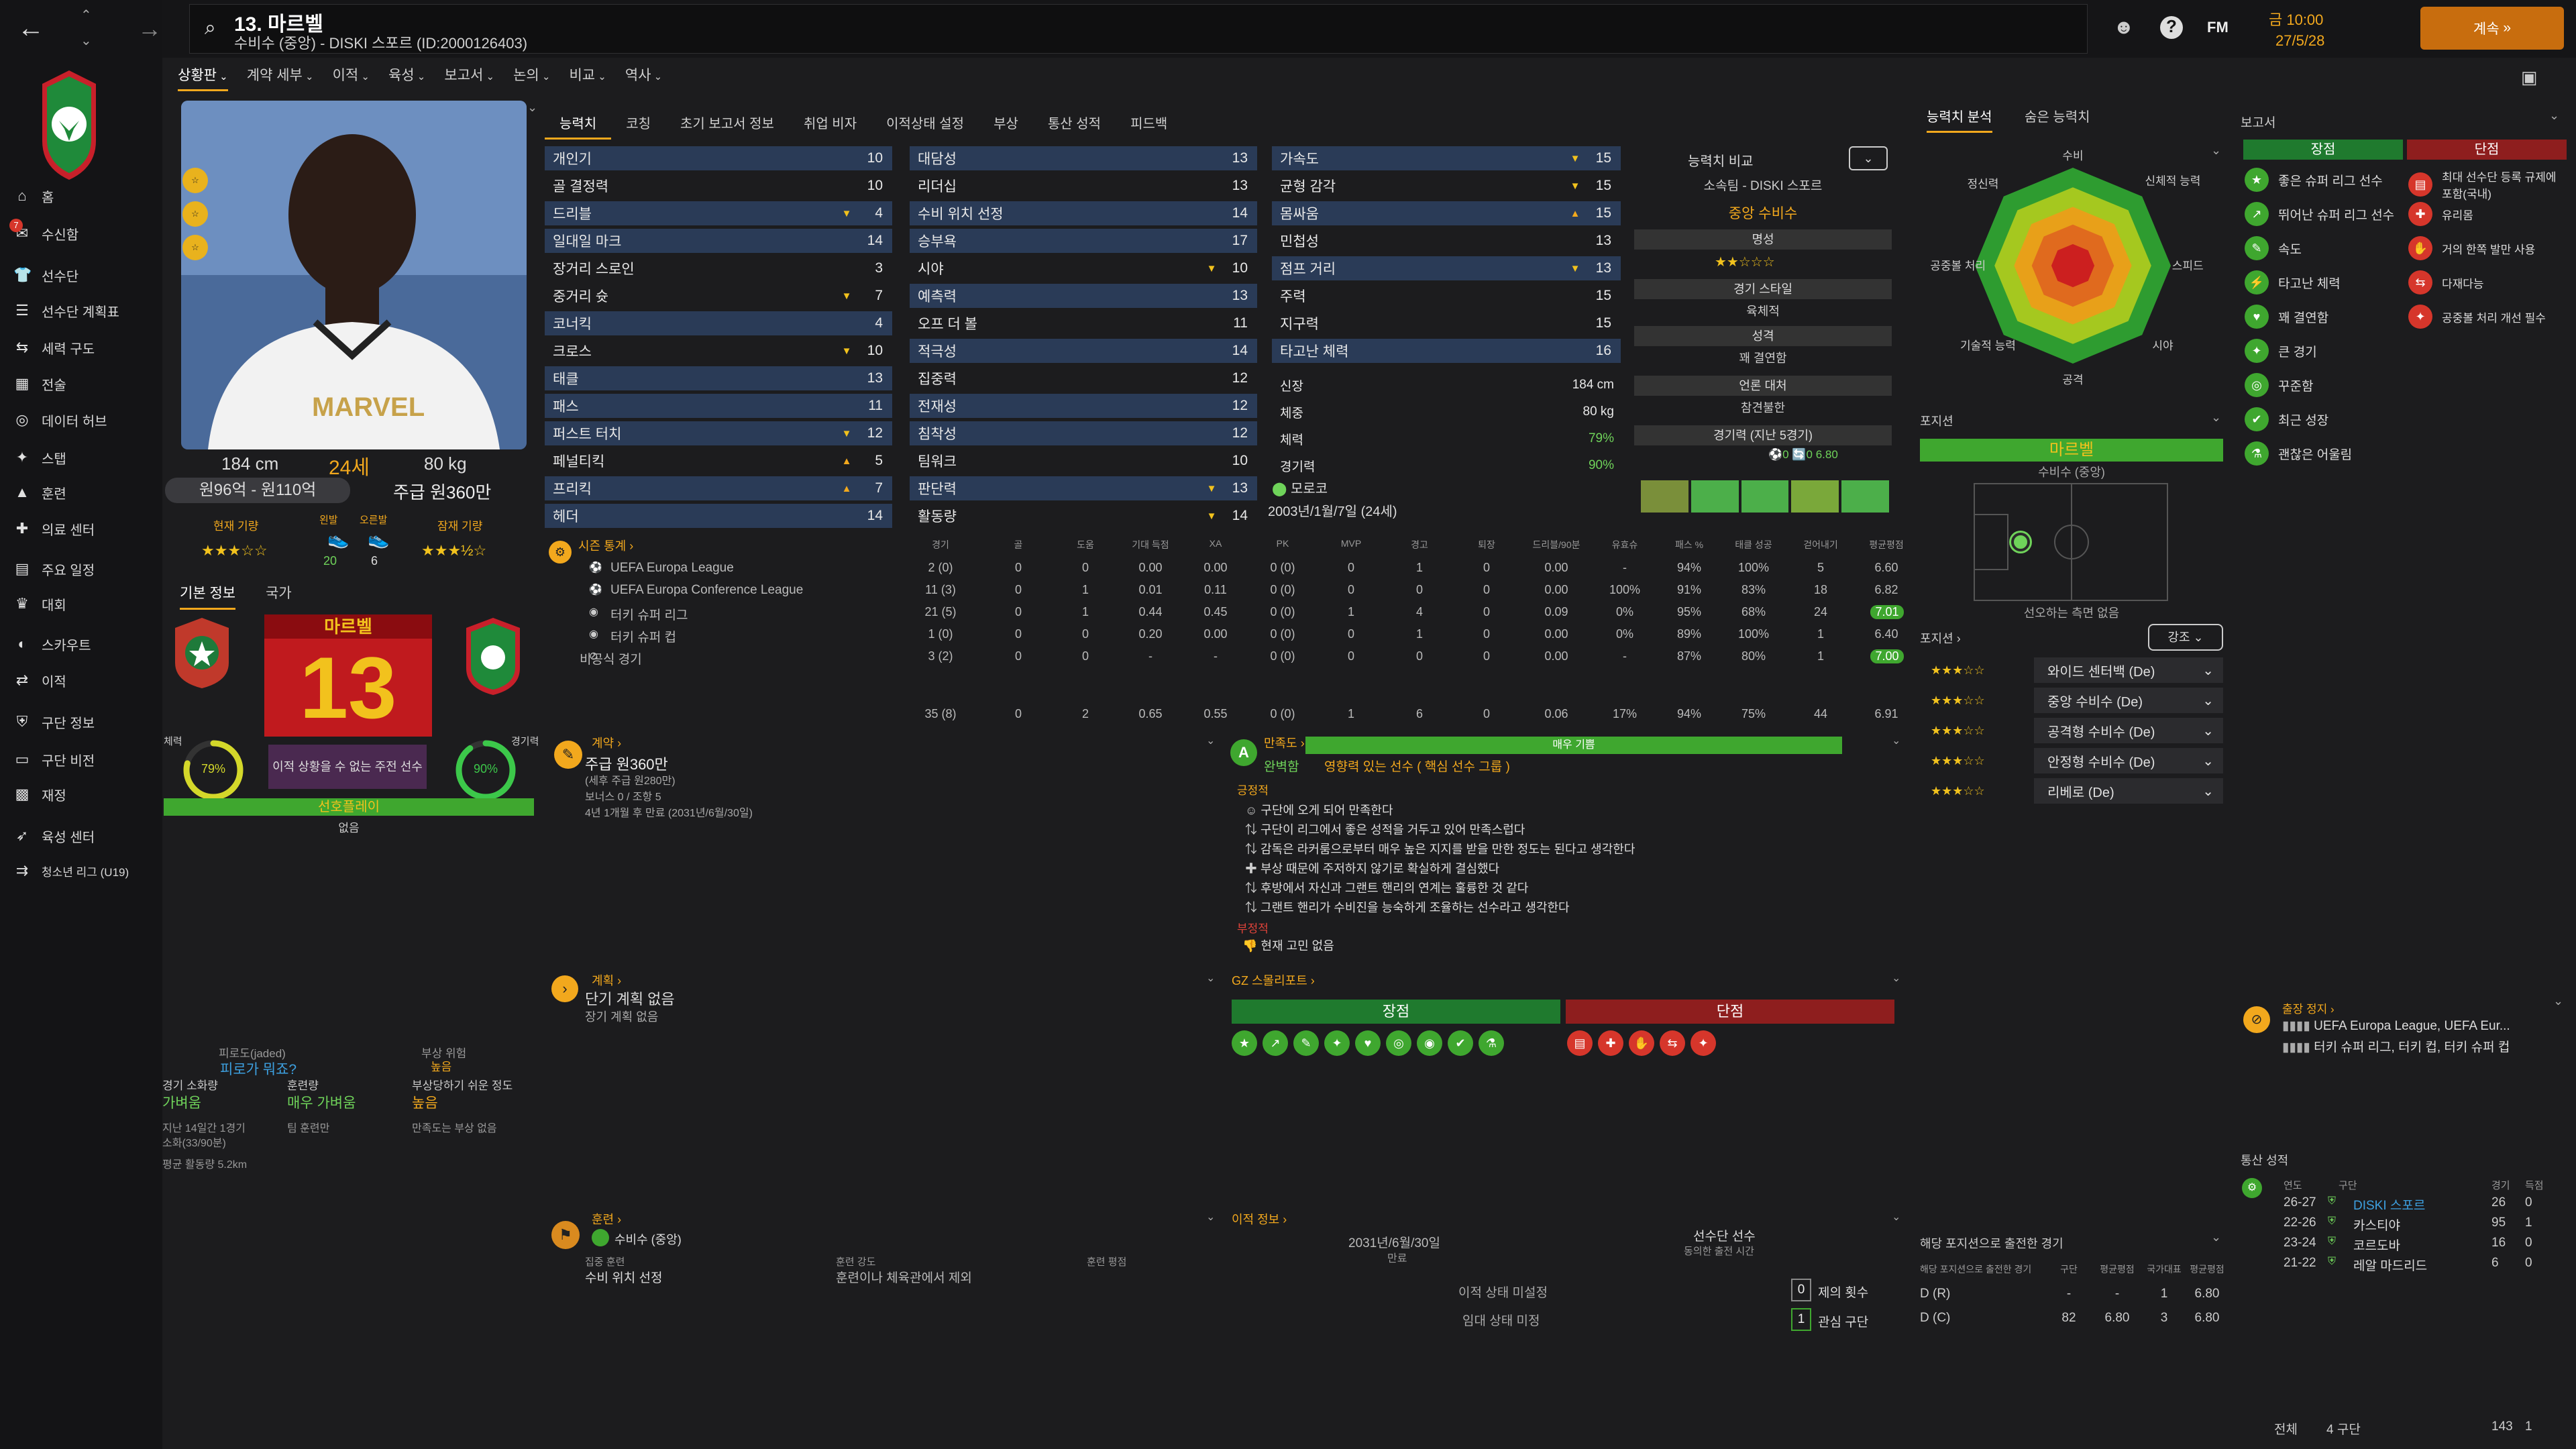 The height and width of the screenshot is (1449, 2576). I want to click on sidebar-item: ⇄ 이적, so click(39, 680).